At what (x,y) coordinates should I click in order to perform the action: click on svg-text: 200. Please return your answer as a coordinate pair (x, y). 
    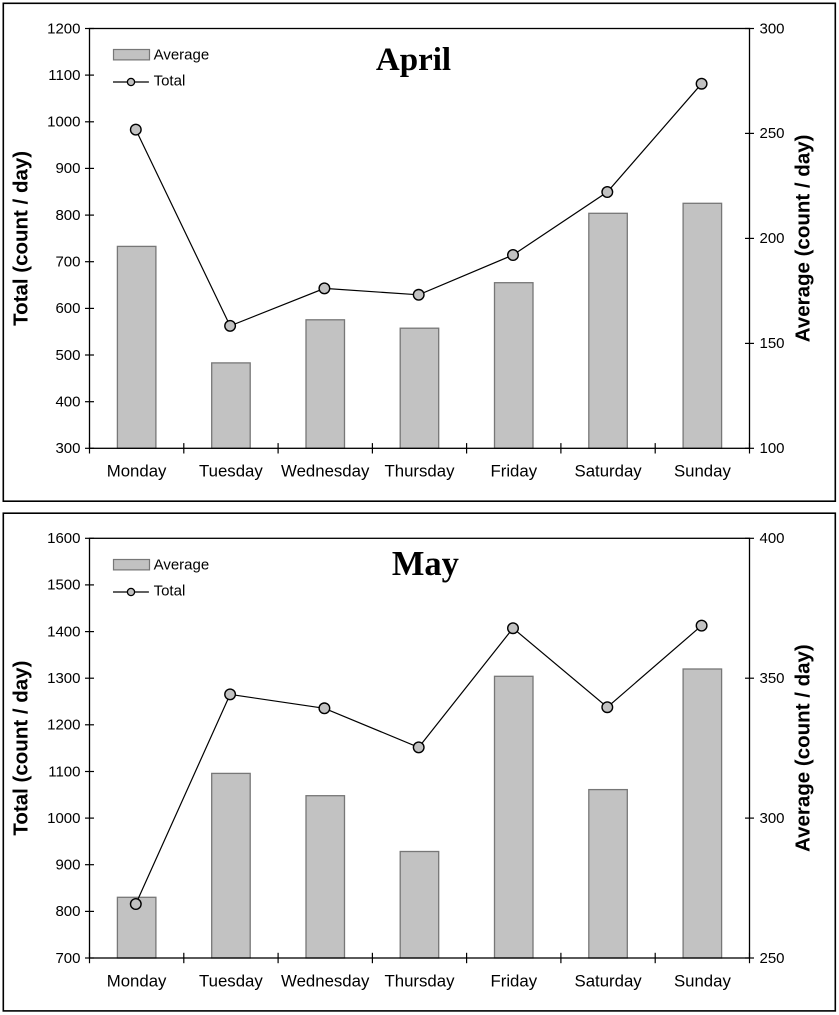
    Looking at the image, I should click on (772, 238).